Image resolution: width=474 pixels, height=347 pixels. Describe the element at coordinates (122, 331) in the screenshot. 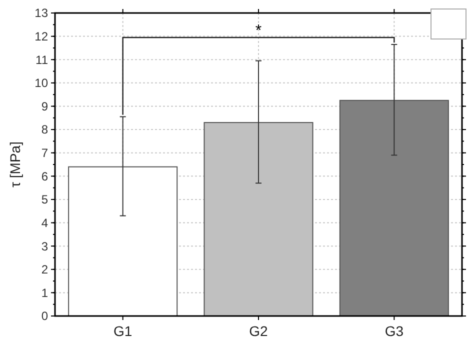

I see `x-tick-label: G1` at that location.